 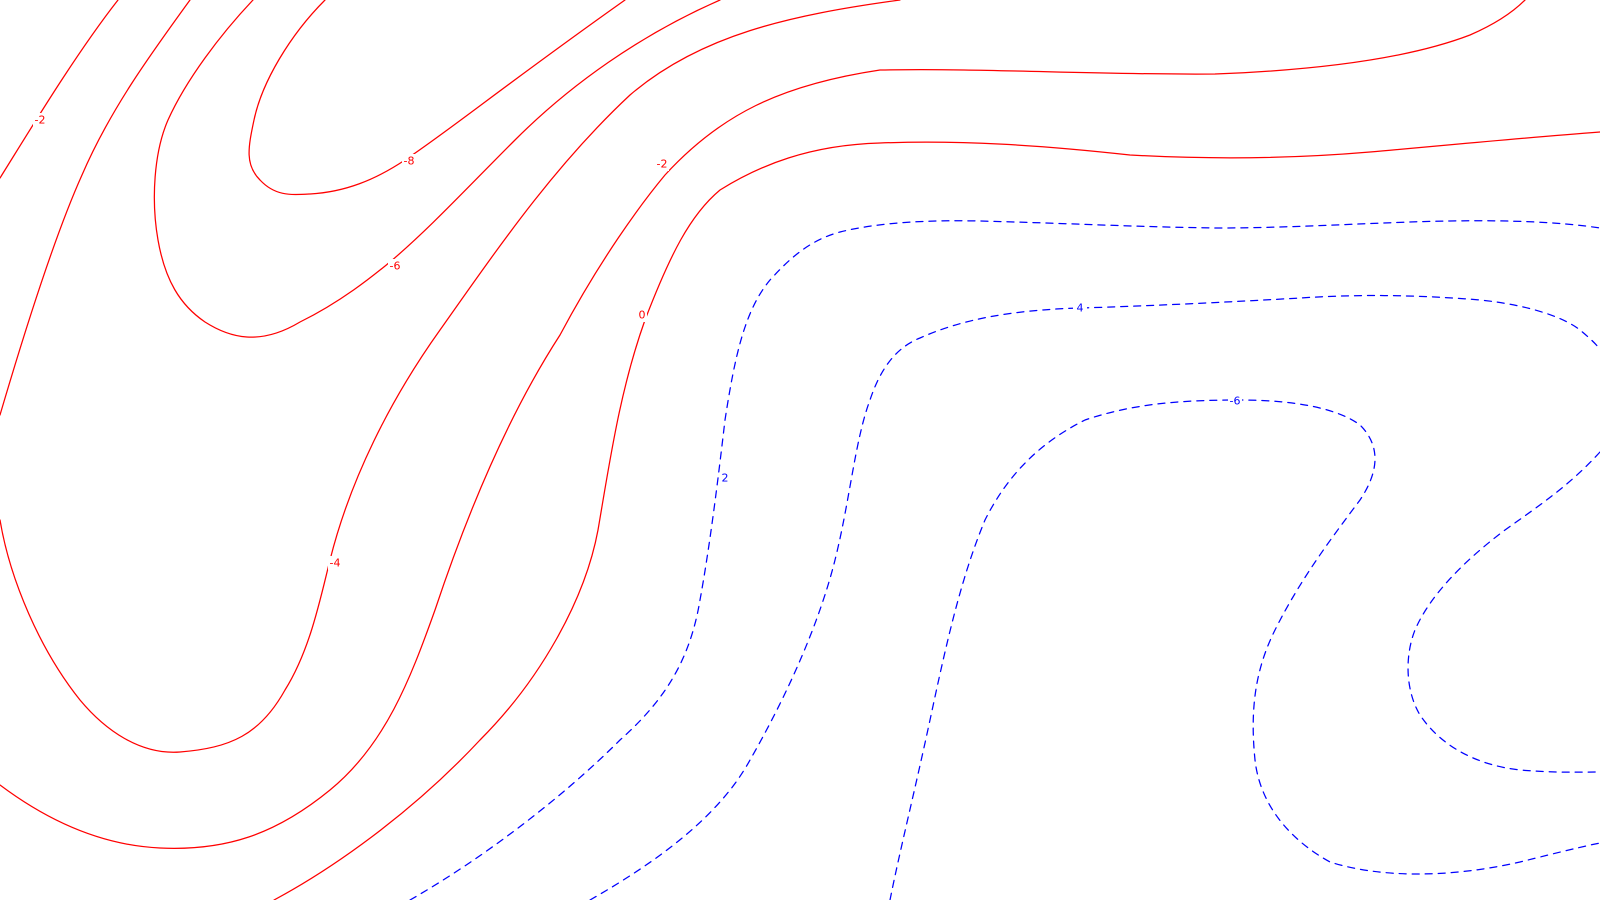 What do you see at coordinates (335, 563) in the screenshot?
I see `contour-label: -4` at bounding box center [335, 563].